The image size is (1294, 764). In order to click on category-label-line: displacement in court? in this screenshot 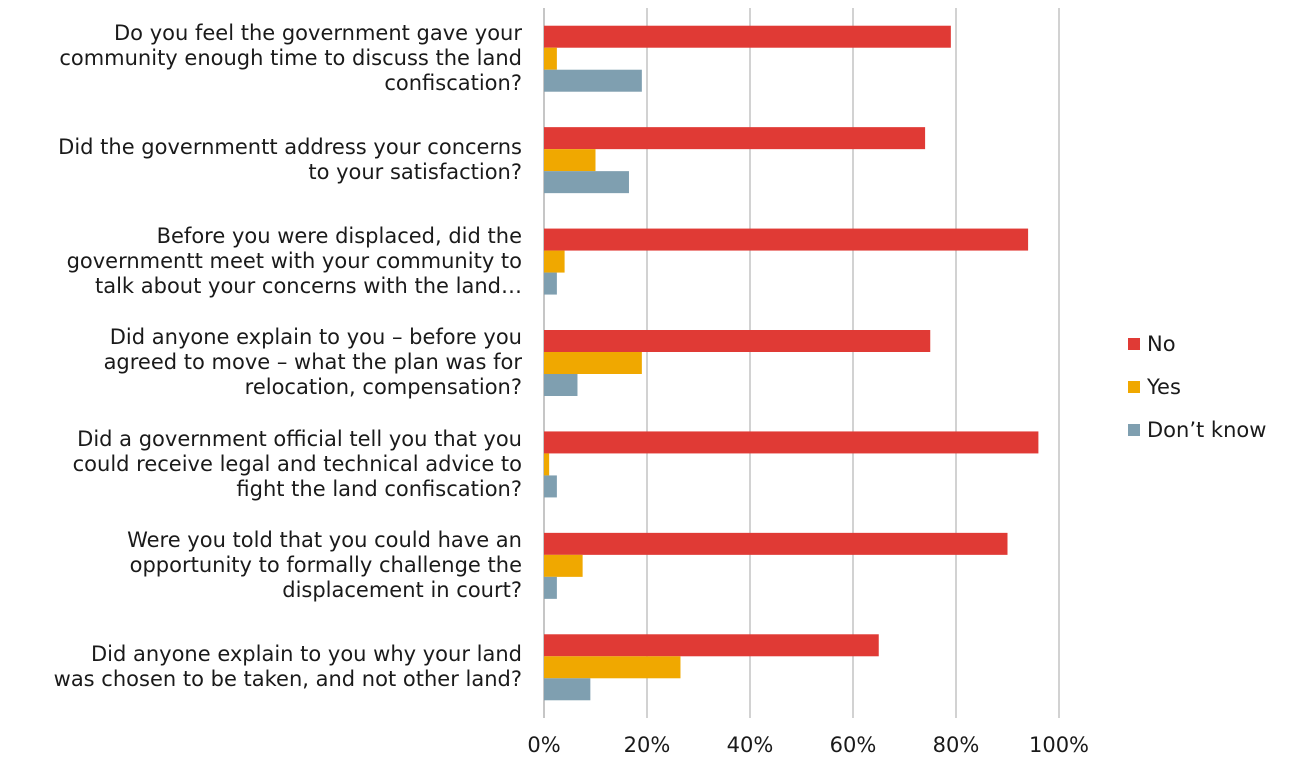, I will do `click(402, 590)`.